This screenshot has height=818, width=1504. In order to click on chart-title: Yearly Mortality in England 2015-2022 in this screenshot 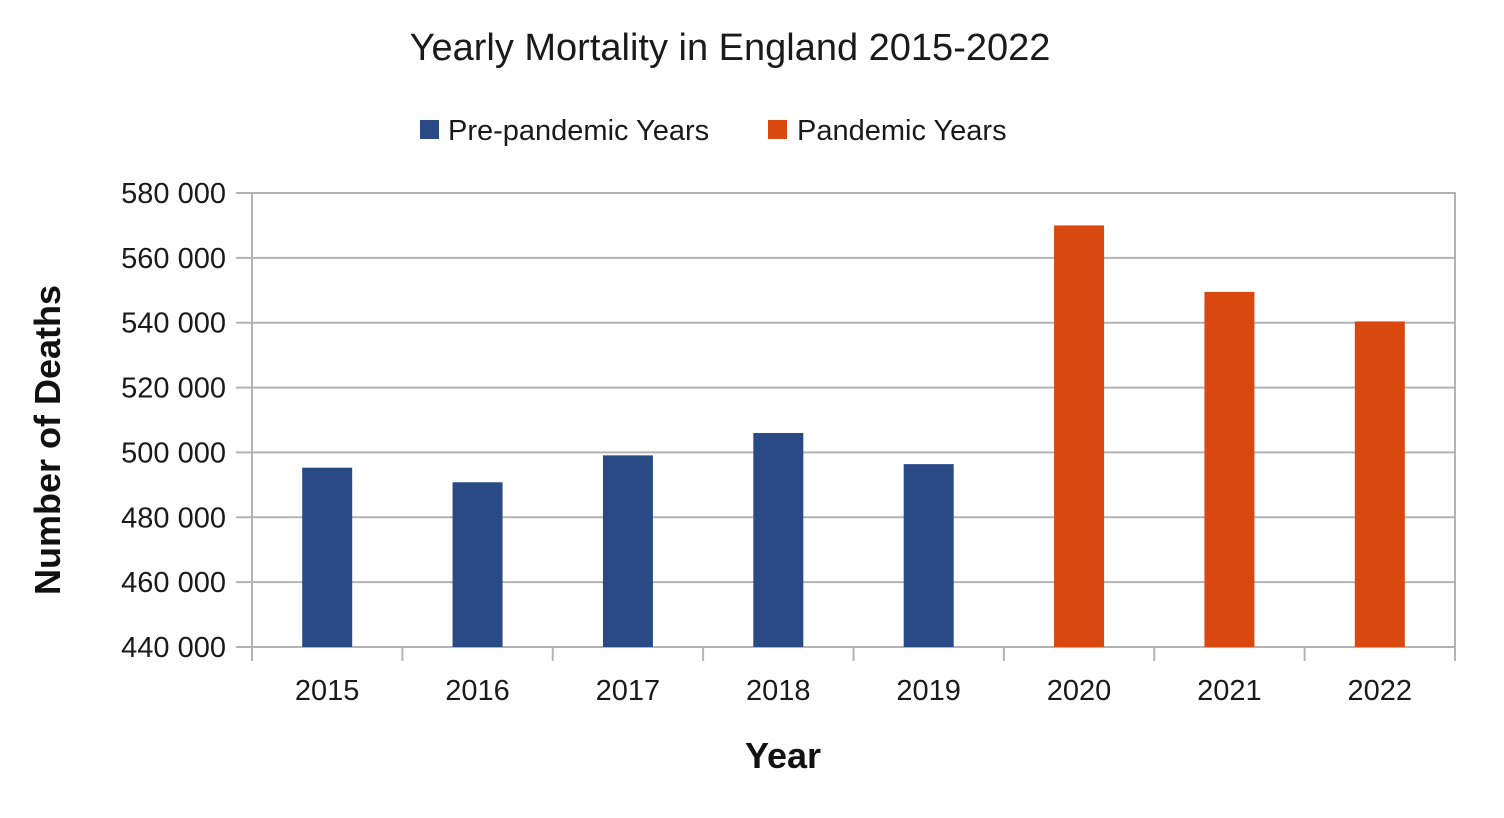, I will do `click(730, 48)`.